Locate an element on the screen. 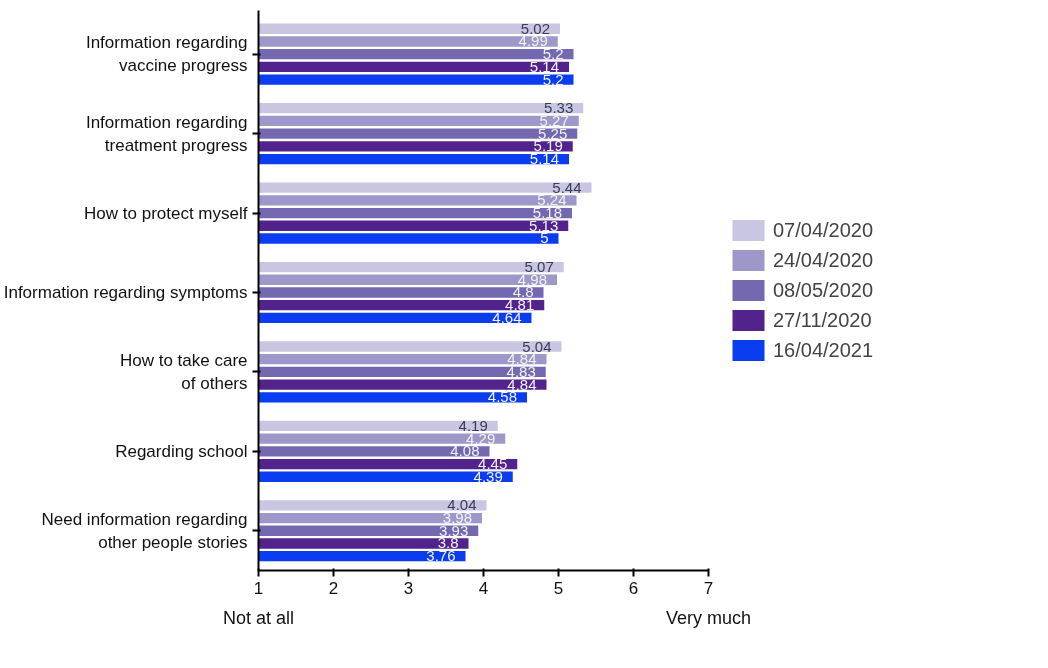  data-label: 5.14 is located at coordinates (544, 159).